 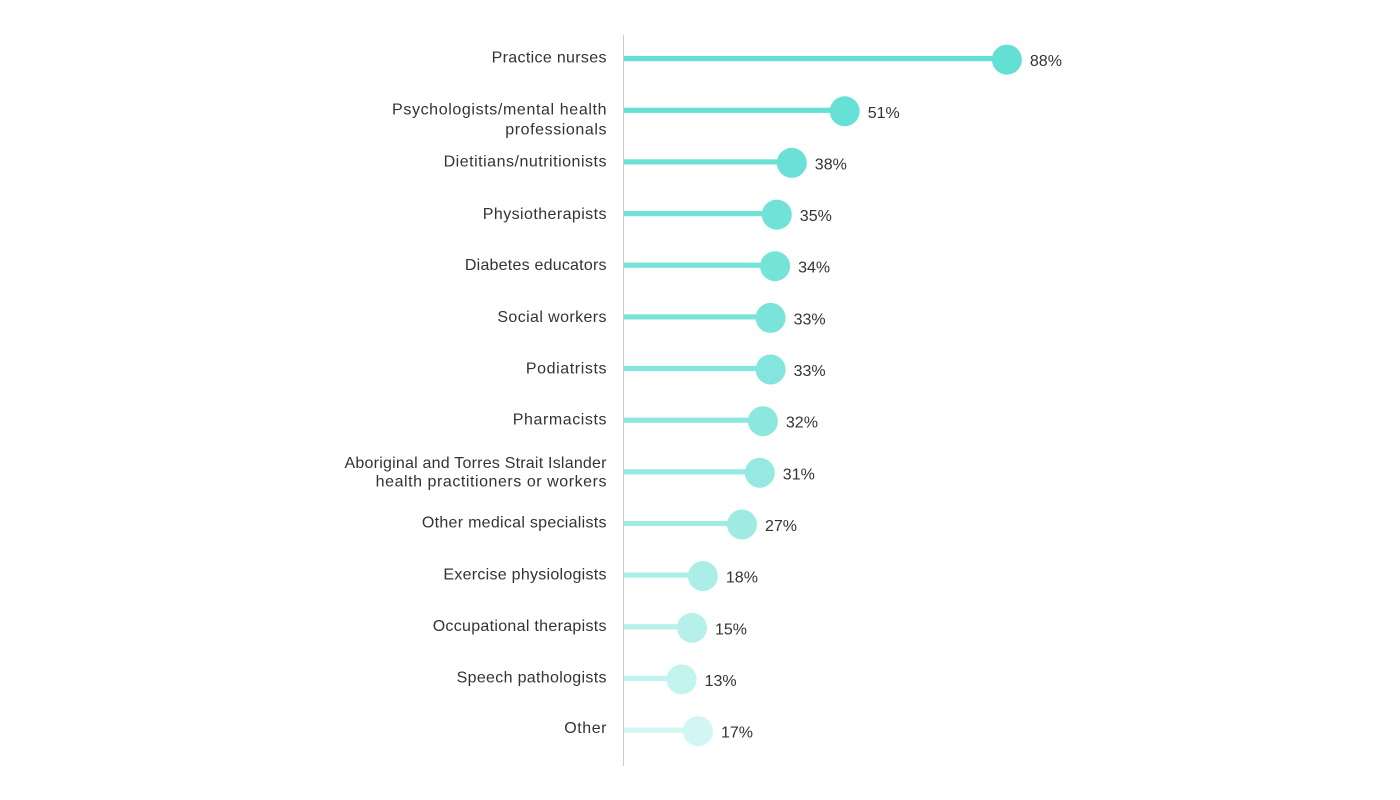 I want to click on svg-text: Physiotherapists, so click(x=545, y=214).